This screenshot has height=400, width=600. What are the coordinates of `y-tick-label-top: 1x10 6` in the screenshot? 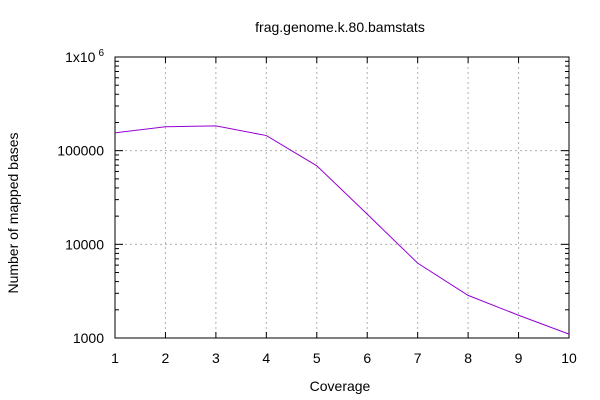 It's located at (84, 56).